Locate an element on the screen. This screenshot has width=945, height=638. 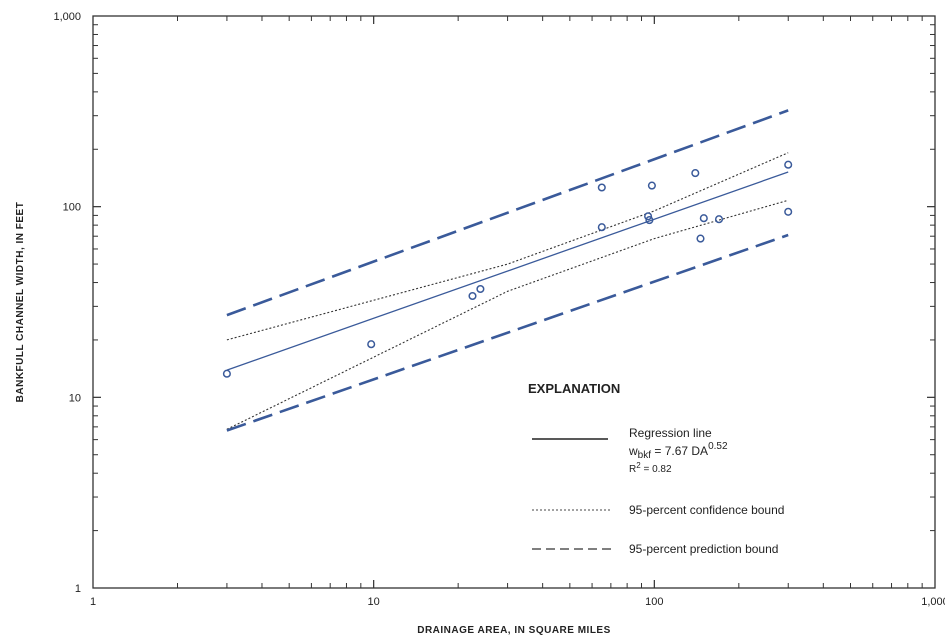
y-tick-label: 10 is located at coordinates (75, 398).